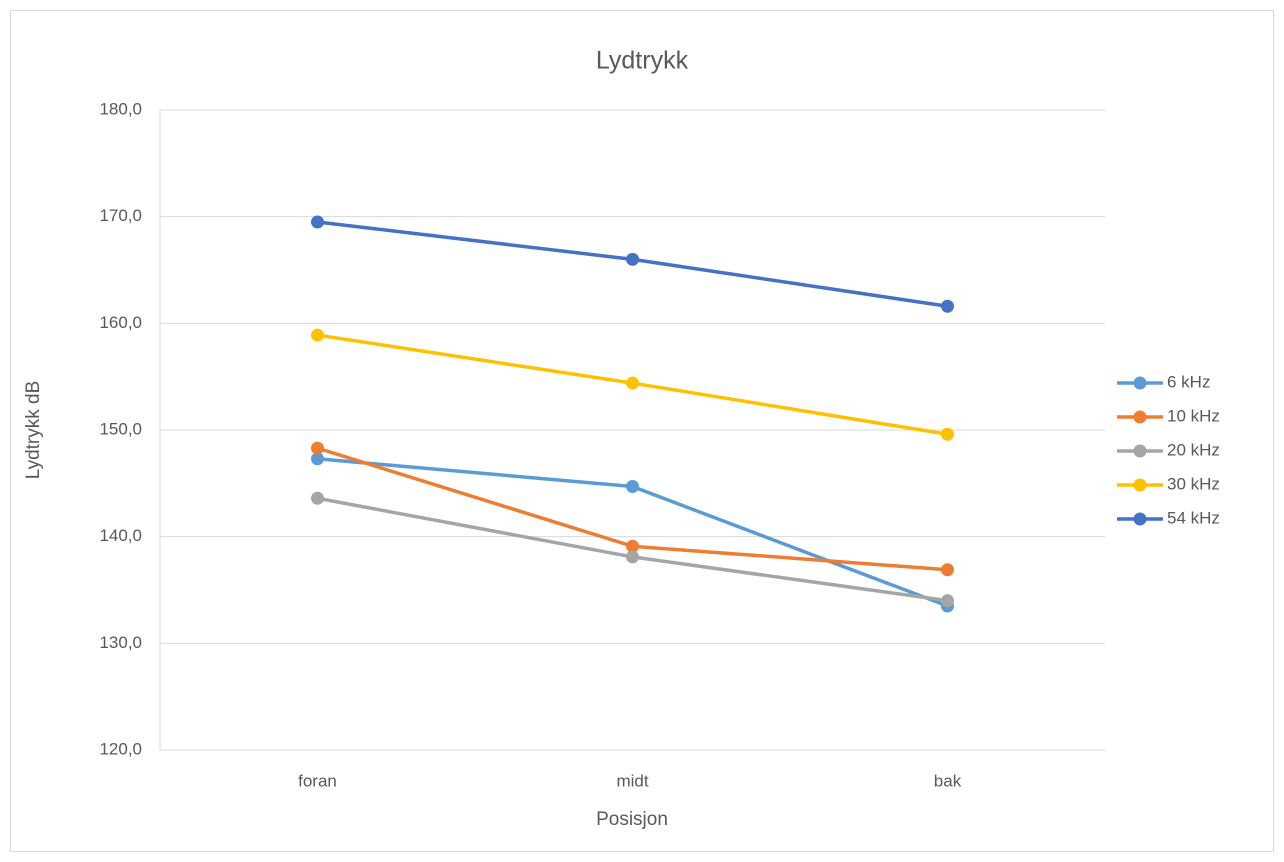 Image resolution: width=1284 pixels, height=862 pixels. Describe the element at coordinates (642, 61) in the screenshot. I see `chart-title: Lydtrykk` at that location.